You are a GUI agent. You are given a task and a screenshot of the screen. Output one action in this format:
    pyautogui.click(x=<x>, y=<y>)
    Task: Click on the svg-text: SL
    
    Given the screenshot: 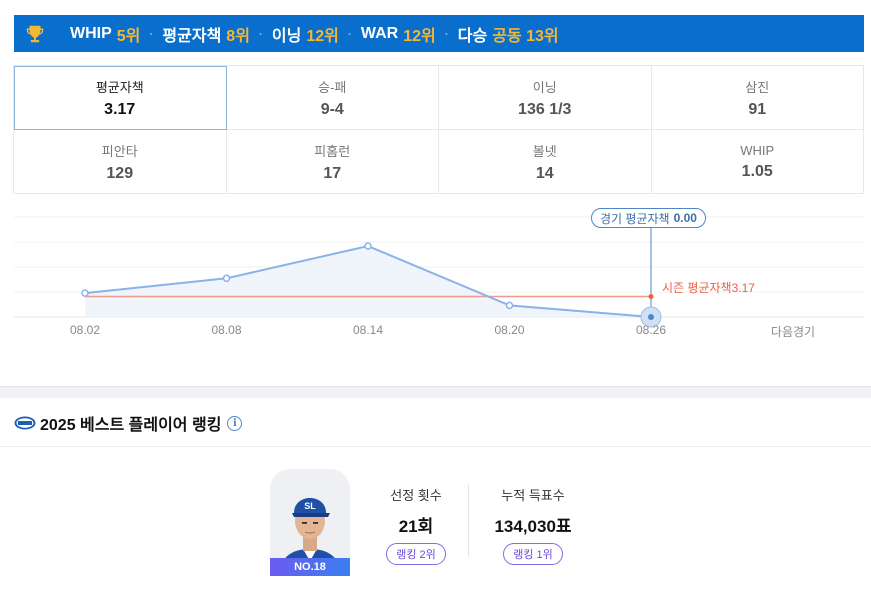 What is the action you would take?
    pyautogui.click(x=310, y=506)
    